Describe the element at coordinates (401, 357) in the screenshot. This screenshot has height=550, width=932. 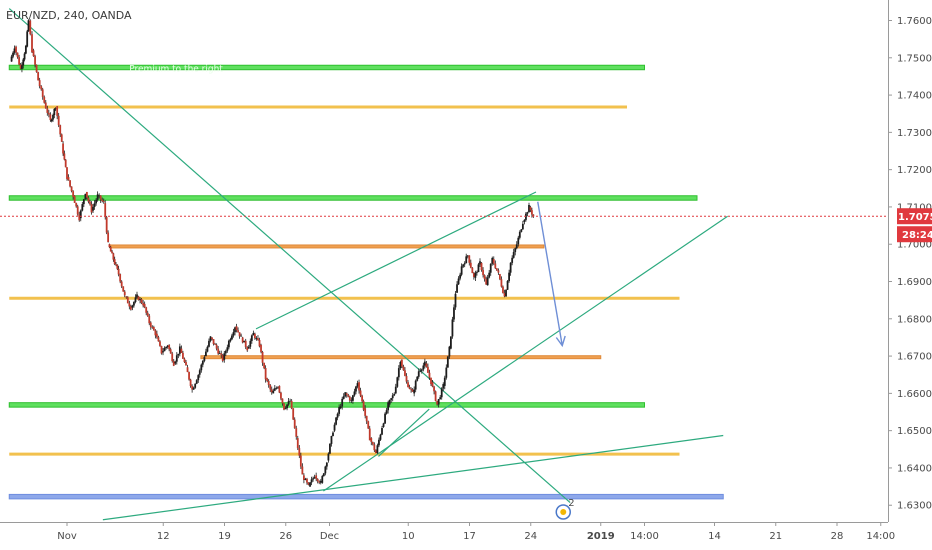
I see `support-resistance-zone-orange` at that location.